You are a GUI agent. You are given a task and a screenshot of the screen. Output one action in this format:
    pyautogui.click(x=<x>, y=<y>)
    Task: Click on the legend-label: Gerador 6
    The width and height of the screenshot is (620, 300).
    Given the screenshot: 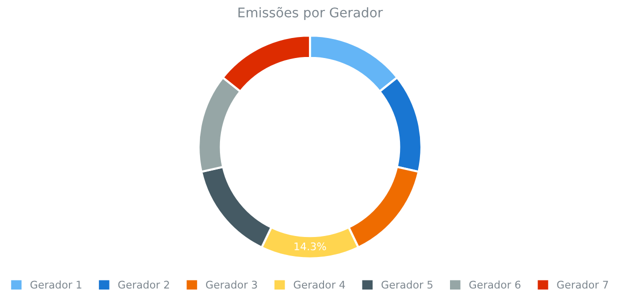 What is the action you would take?
    pyautogui.click(x=494, y=284)
    